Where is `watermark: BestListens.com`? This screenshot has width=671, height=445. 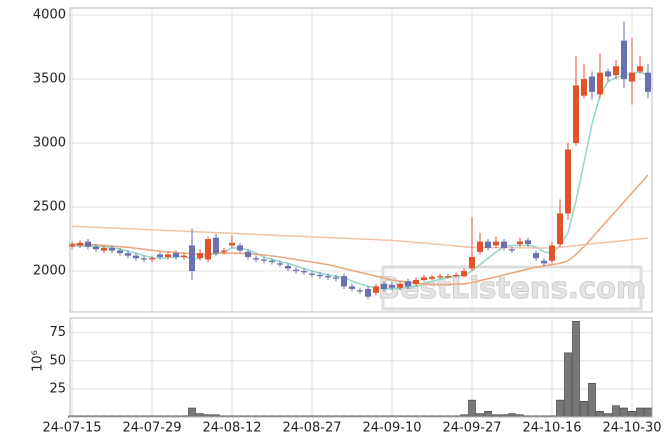 watermark: BestListens.com is located at coordinates (512, 288).